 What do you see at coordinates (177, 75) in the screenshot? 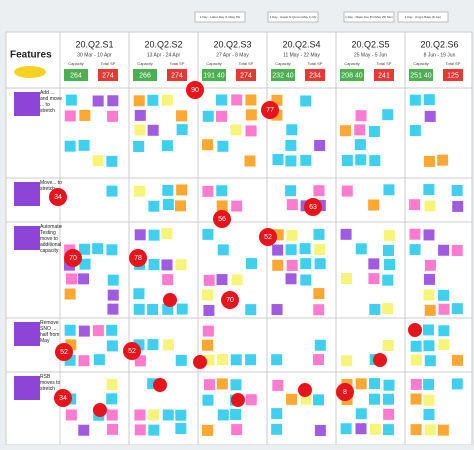
I see `total-value: 274` at bounding box center [177, 75].